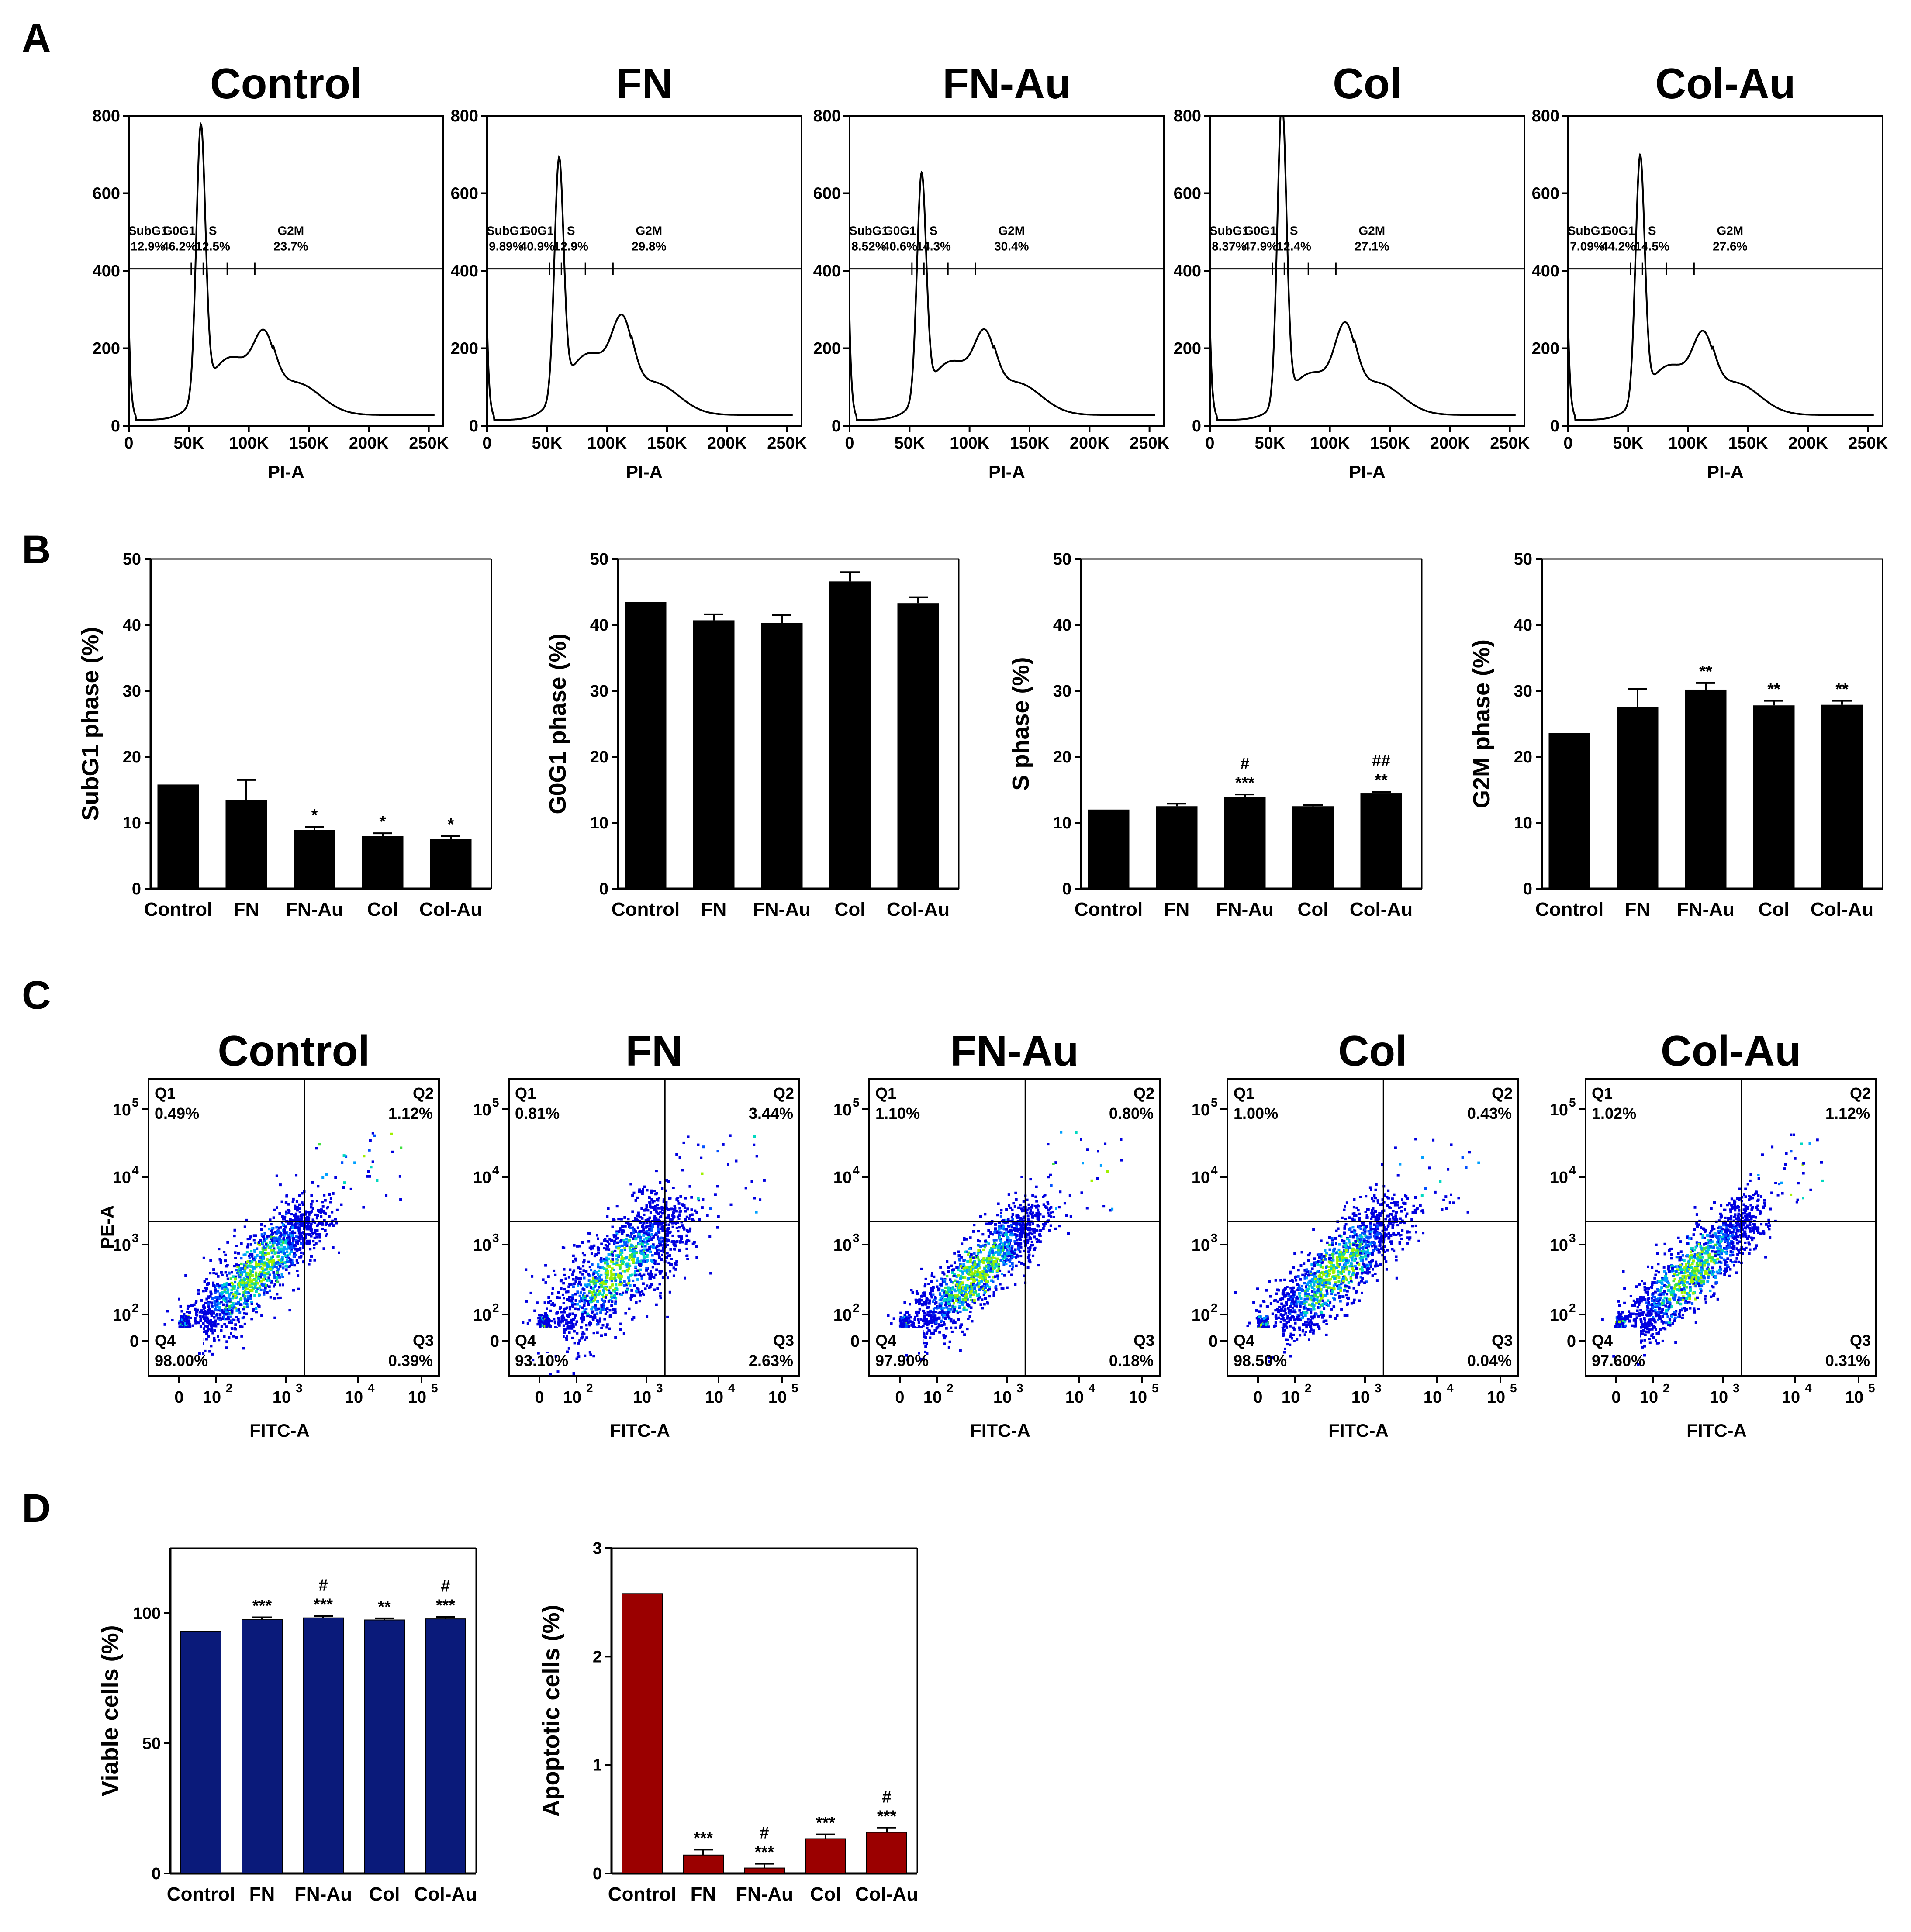 Image resolution: width=1911 pixels, height=1932 pixels. Describe the element at coordinates (494, 1341) in the screenshot. I see `y-tick-label: 0` at that location.